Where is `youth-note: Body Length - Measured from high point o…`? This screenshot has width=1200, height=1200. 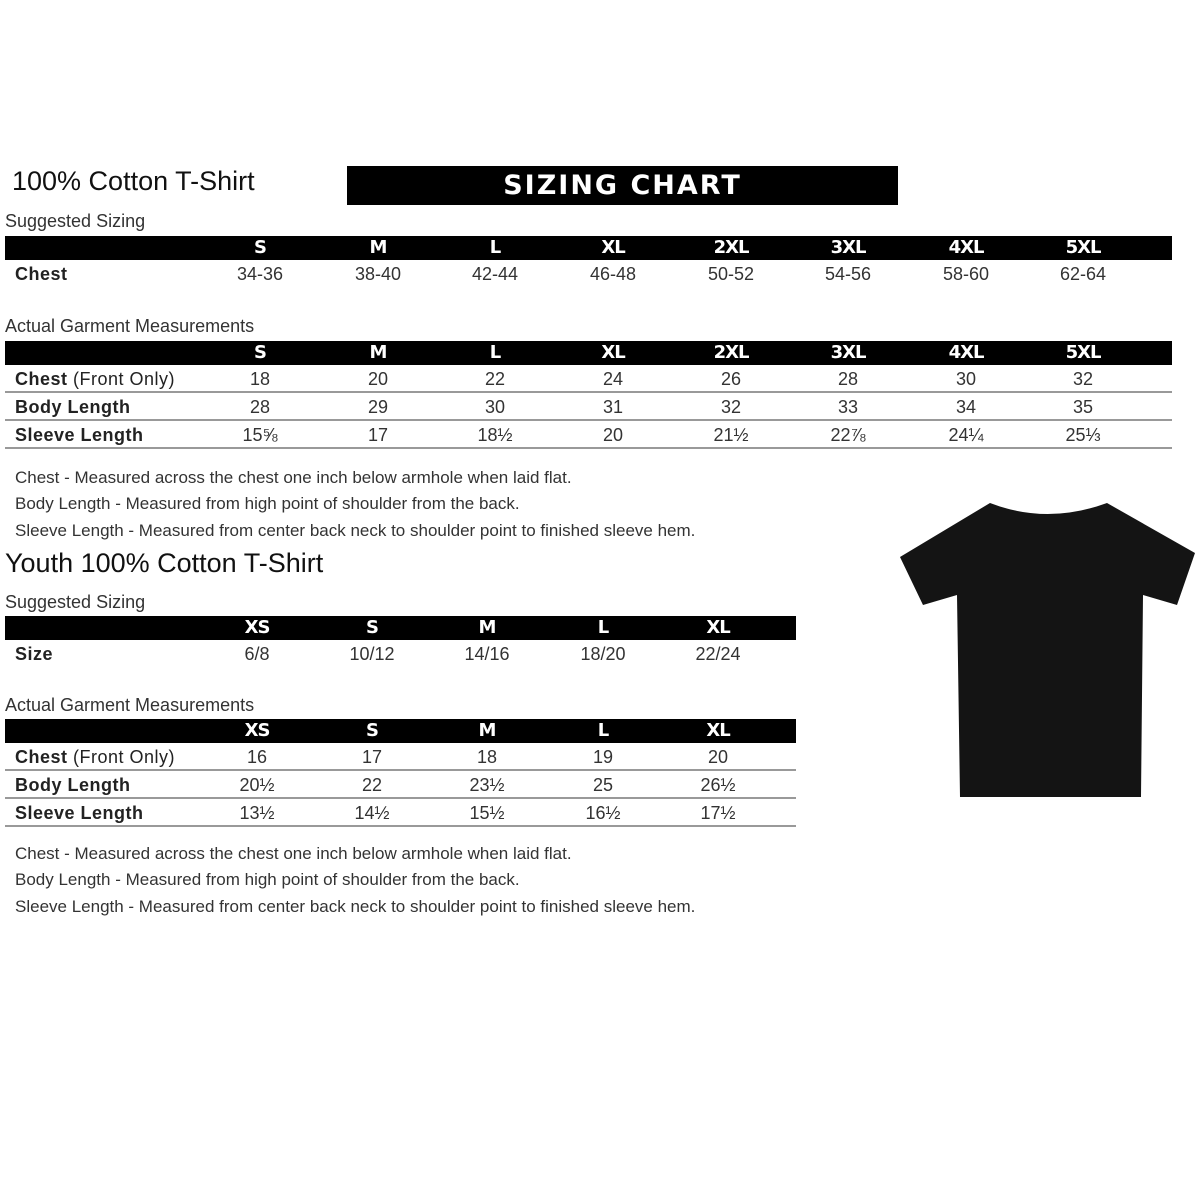 youth-note: Body Length - Measured from high point o… is located at coordinates (267, 879).